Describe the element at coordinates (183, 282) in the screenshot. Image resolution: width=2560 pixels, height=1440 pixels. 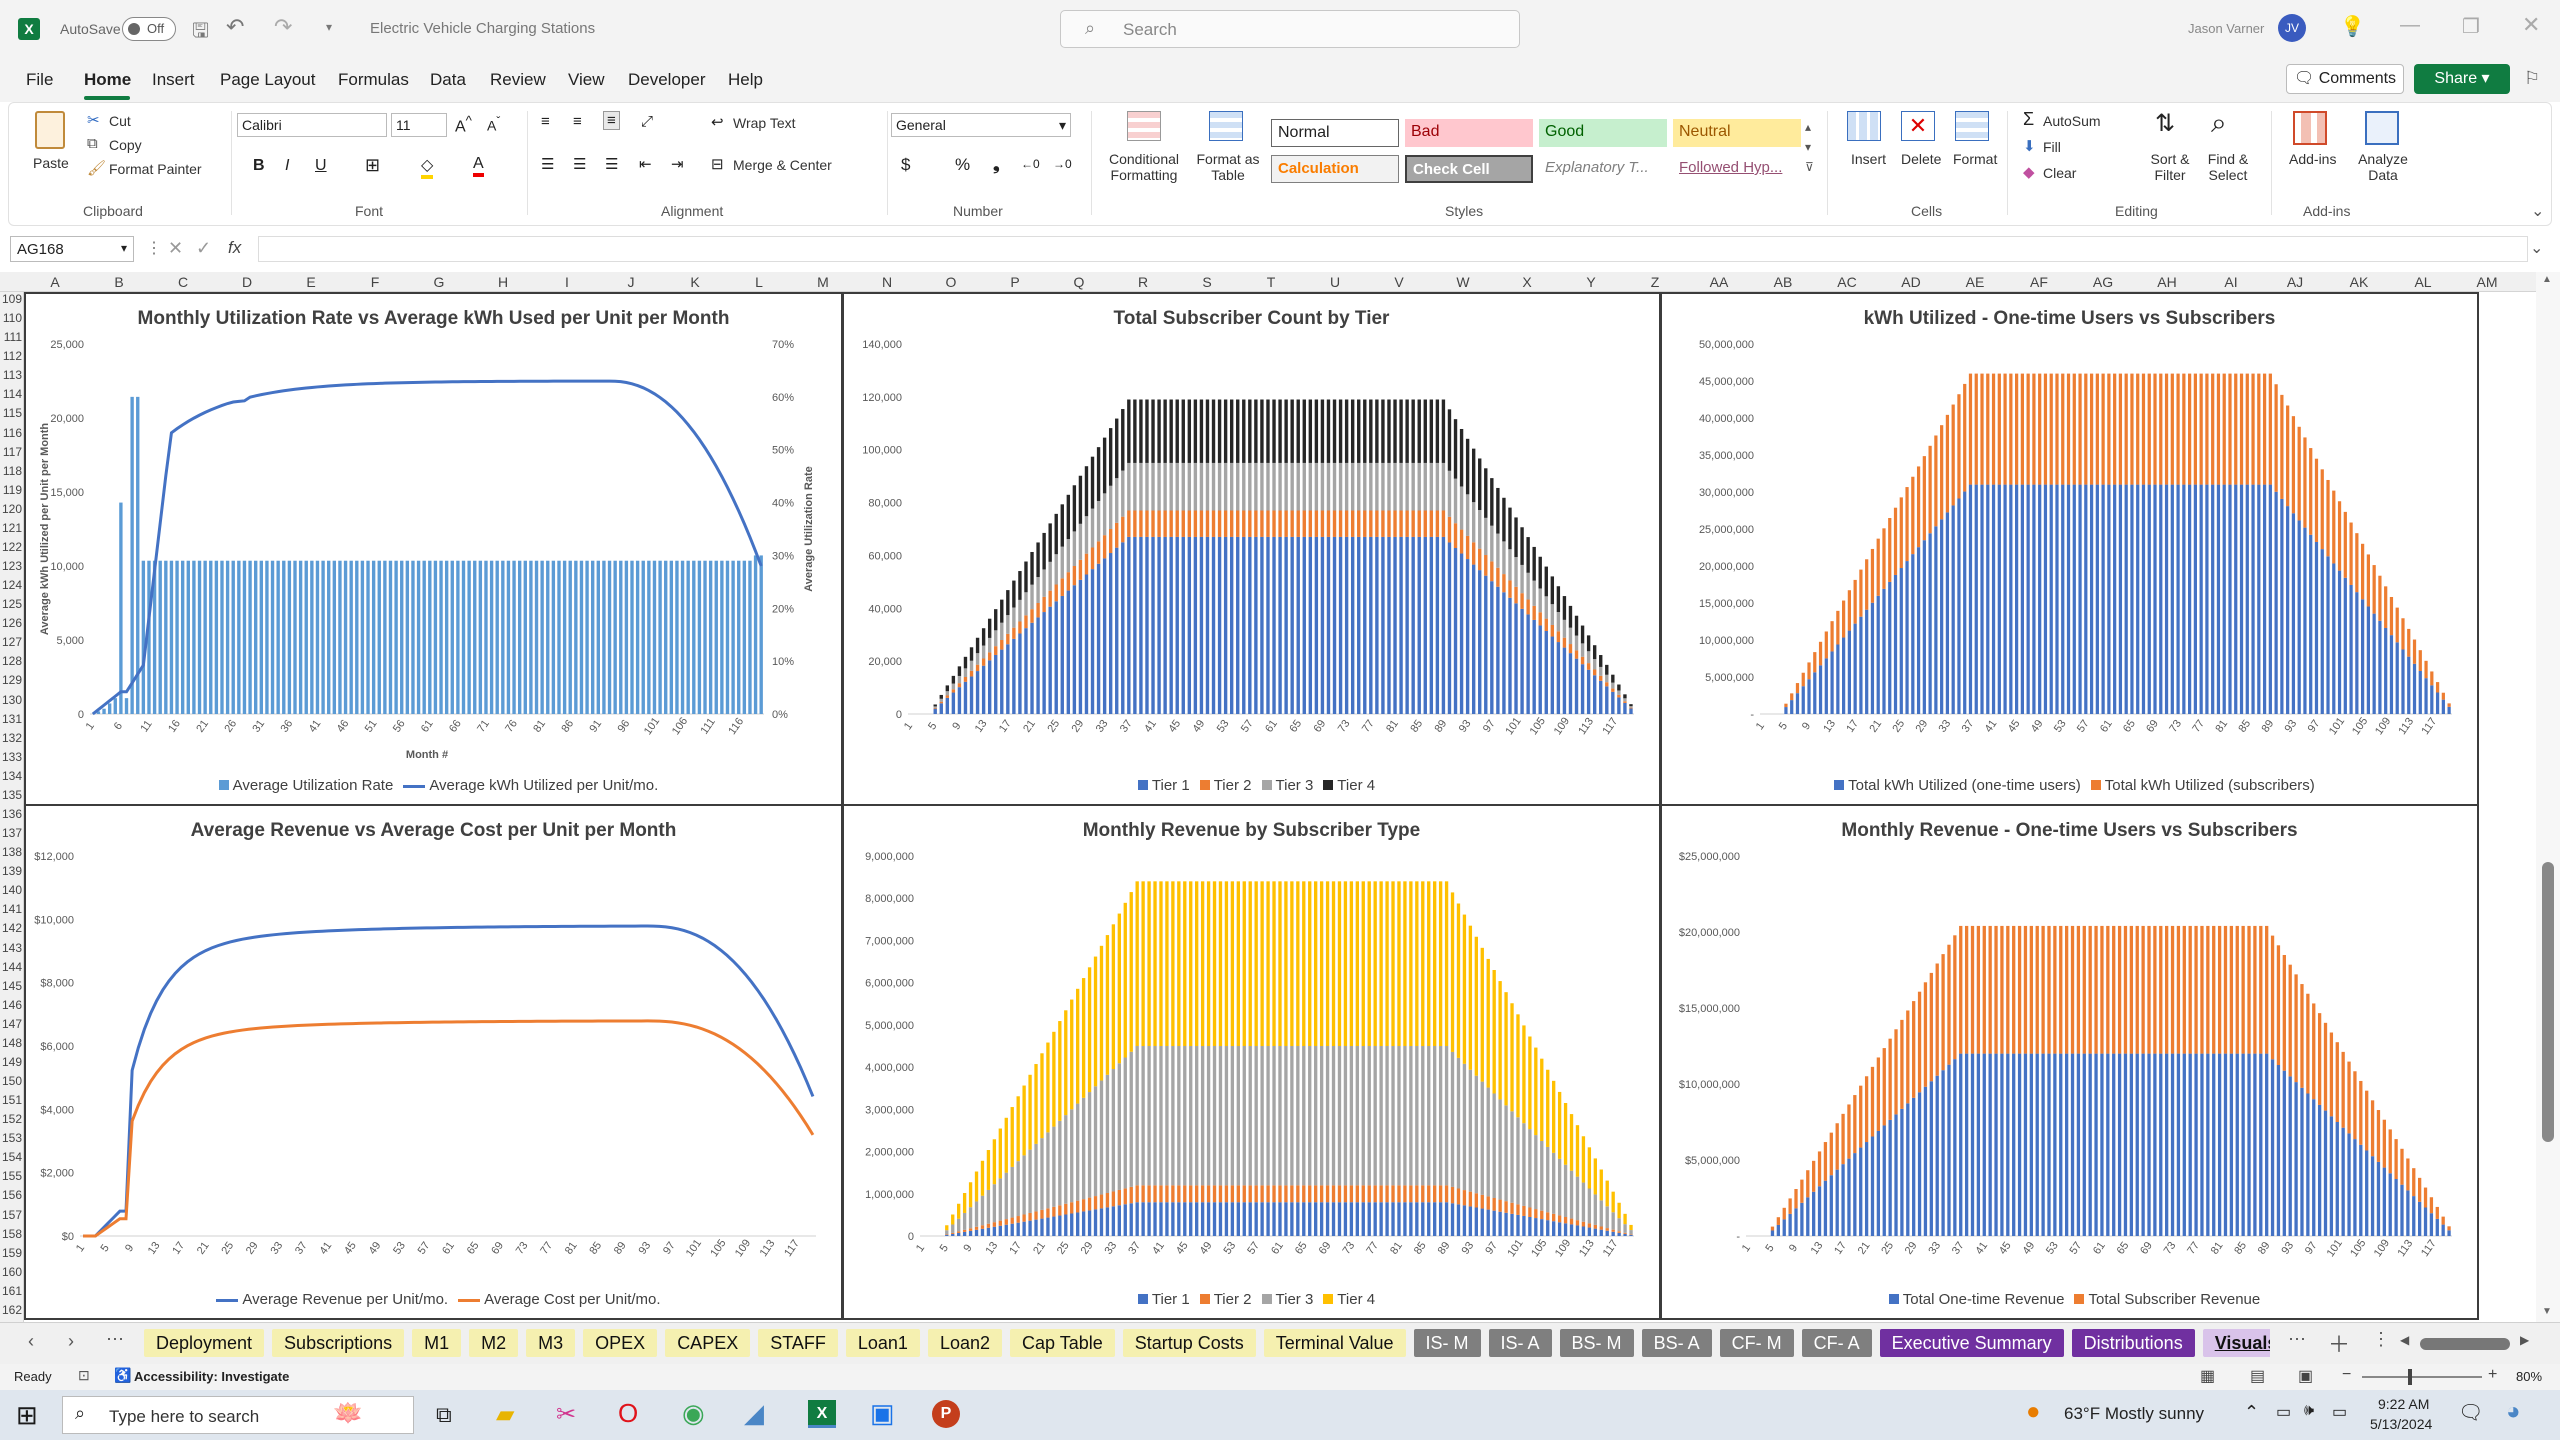
I see `column-header: C` at that location.